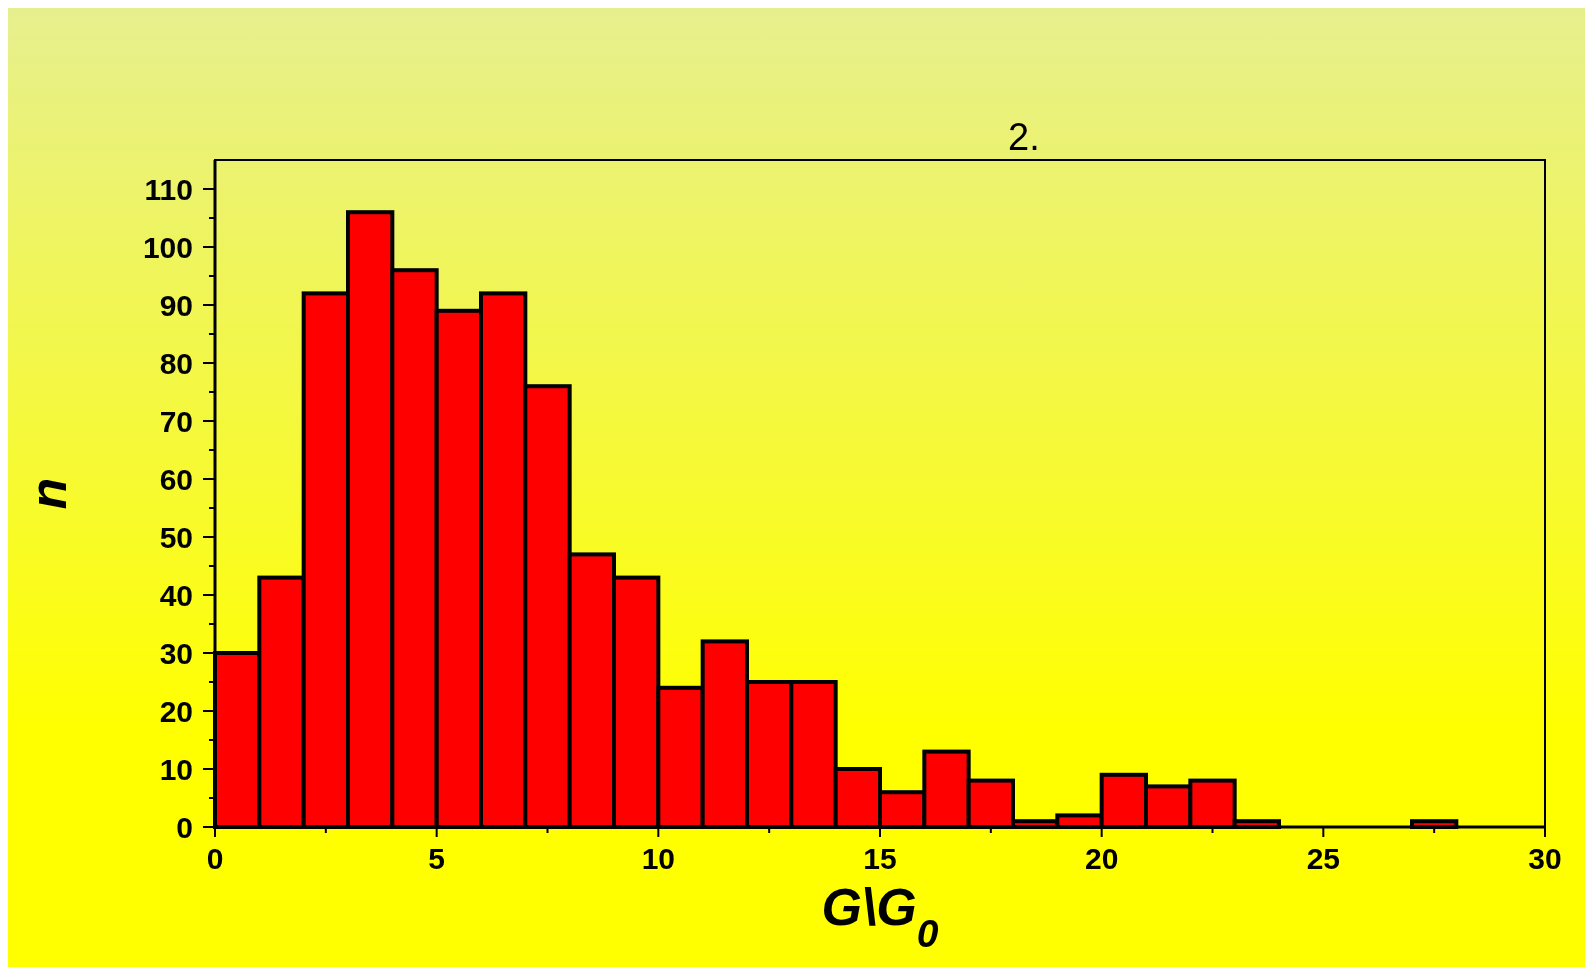 The height and width of the screenshot is (975, 1593). What do you see at coordinates (48, 493) in the screenshot?
I see `y-axis-title: n` at bounding box center [48, 493].